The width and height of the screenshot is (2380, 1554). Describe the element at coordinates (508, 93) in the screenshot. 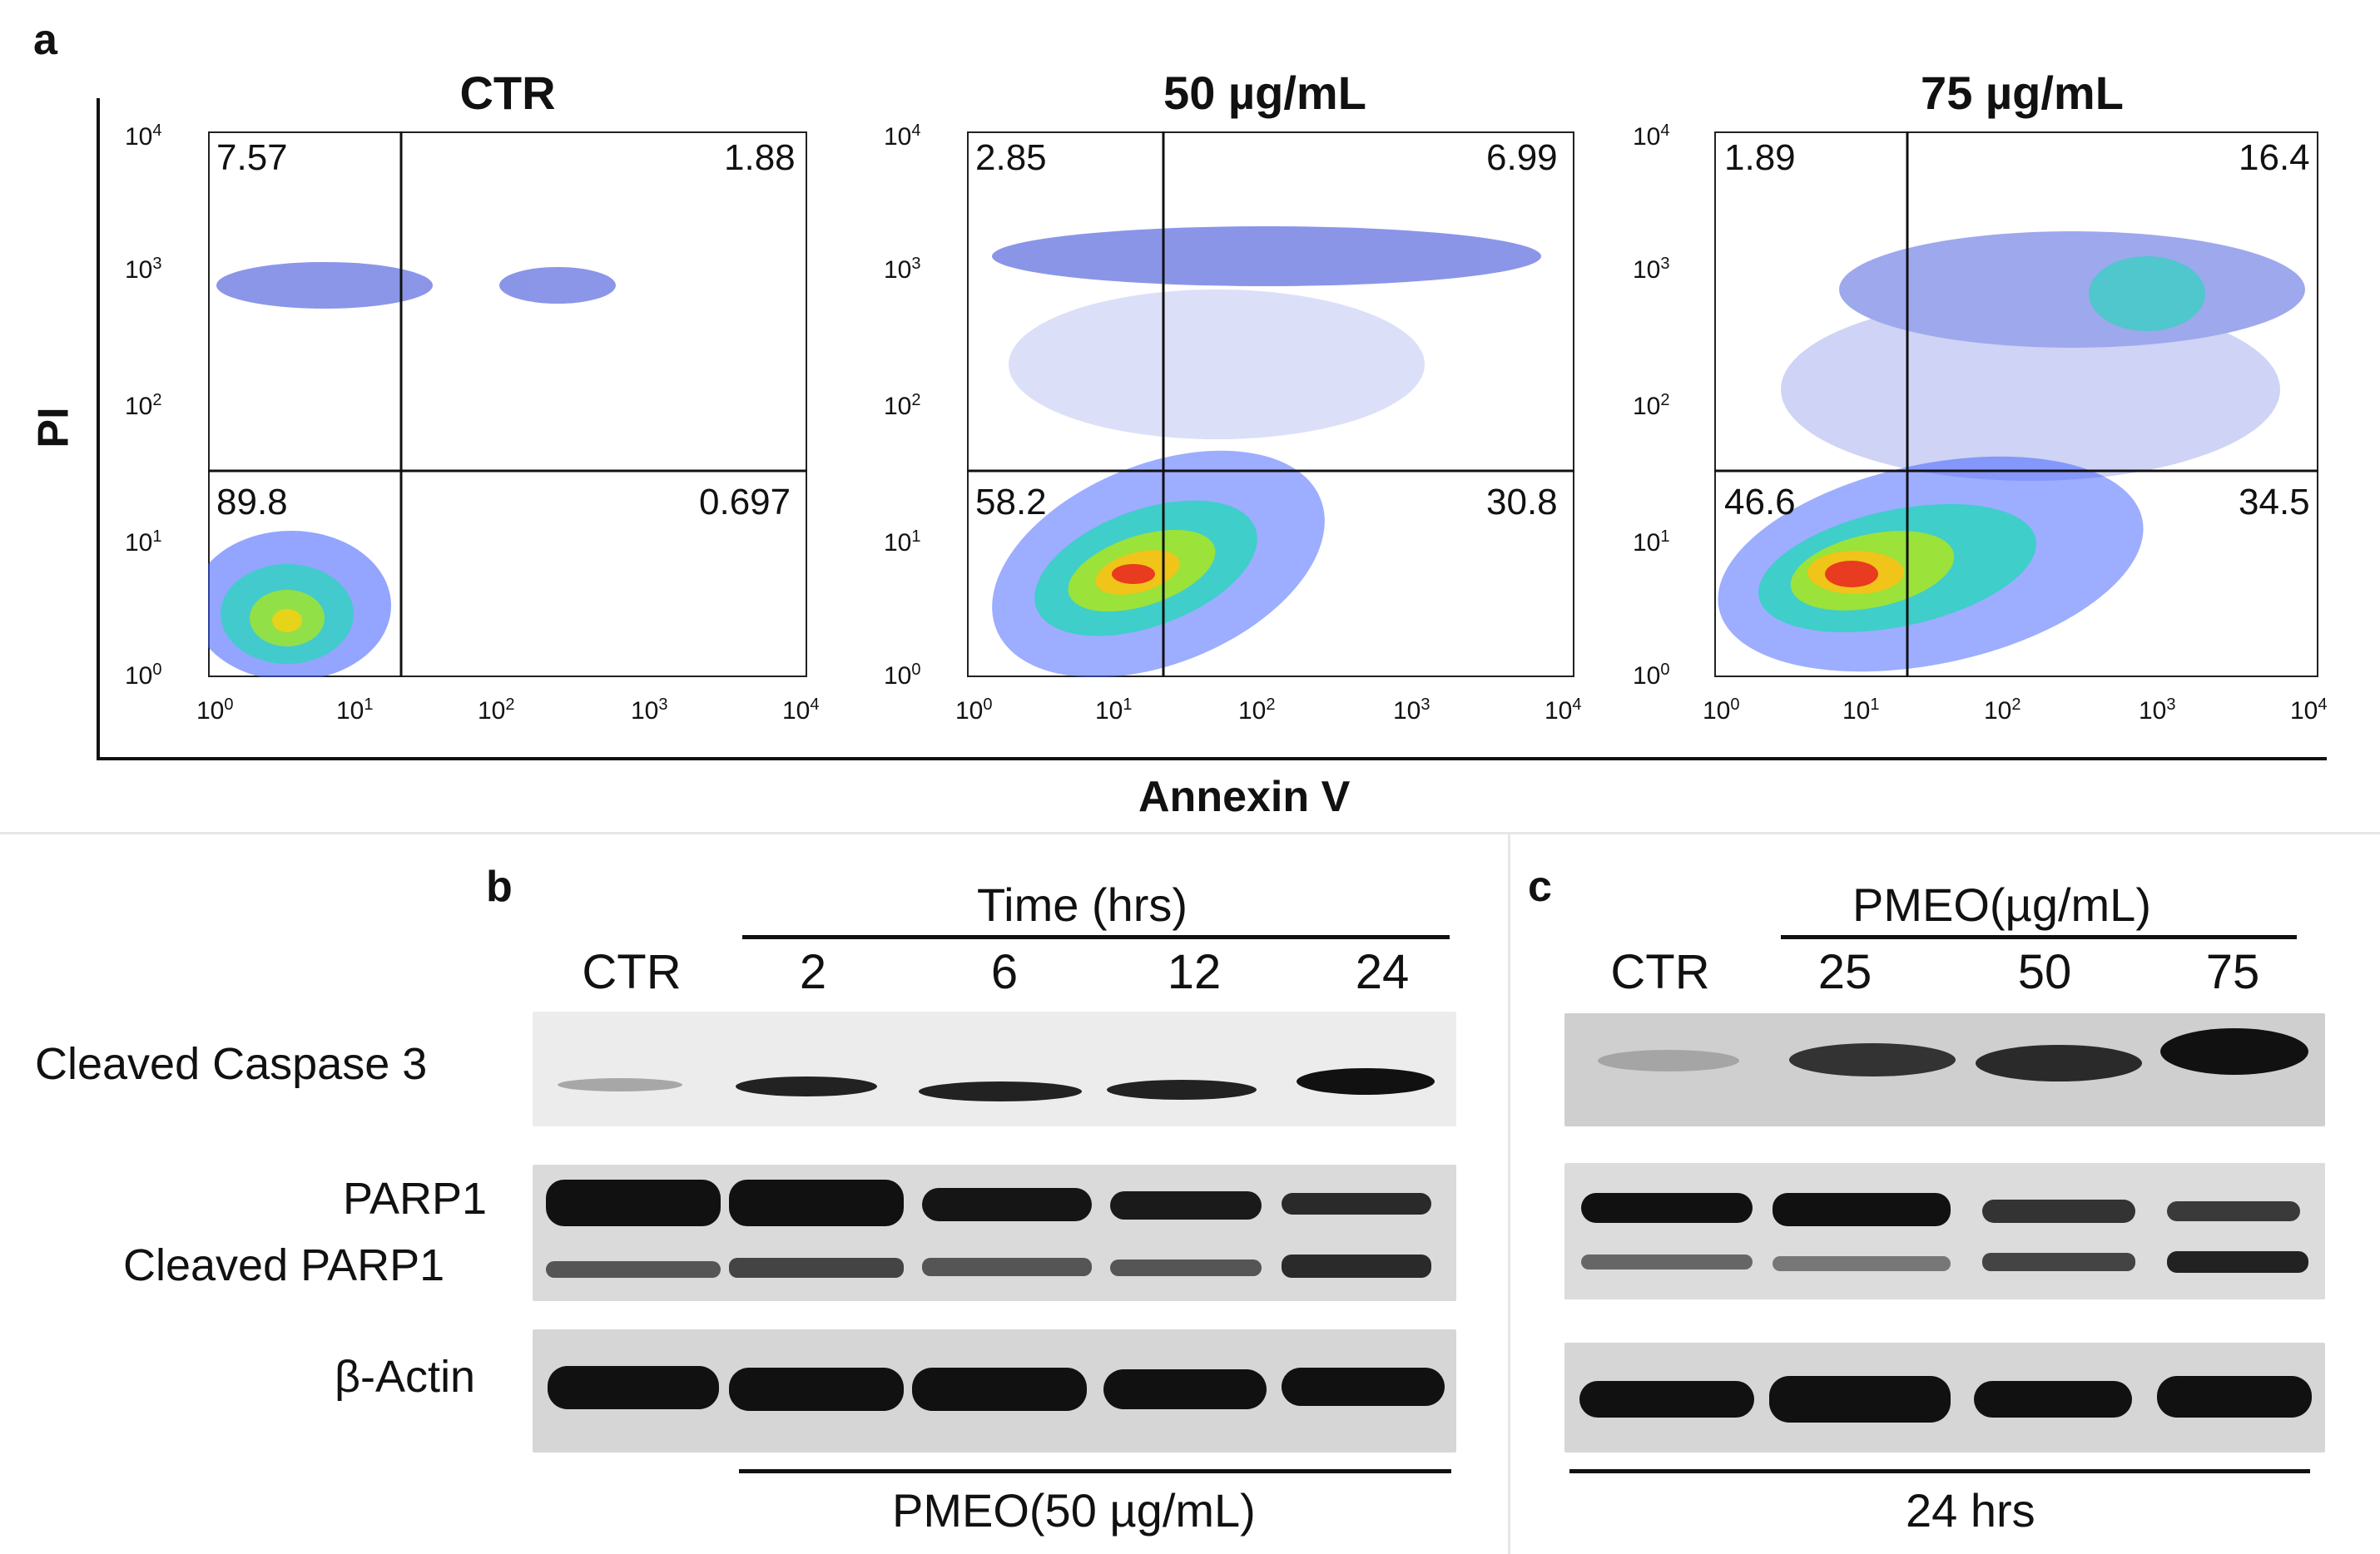

I see `plot-title-ctr: CTR` at that location.